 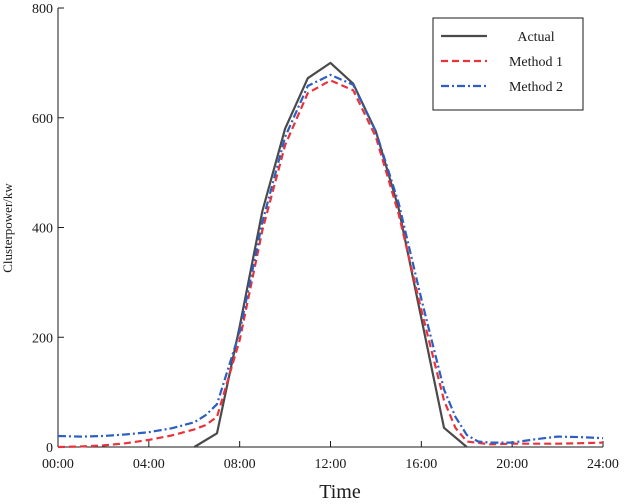 What do you see at coordinates (330, 456) in the screenshot?
I see `x-axis: 00:00 04:00 08:00 12:00 16:00 20:00 24:00` at bounding box center [330, 456].